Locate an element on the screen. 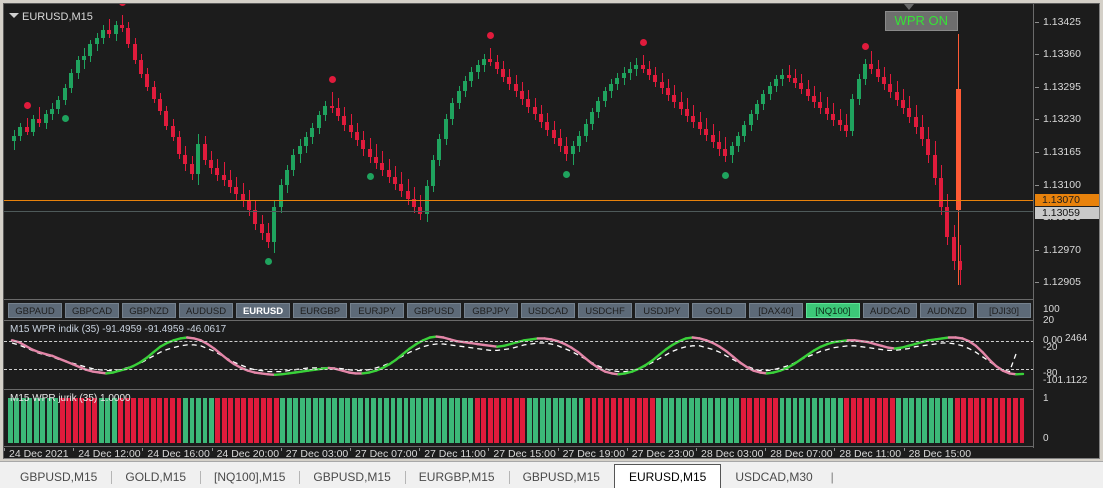 Image resolution: width=1103 pixels, height=488 pixels. chart-tab: EURGBP,M15 is located at coordinates (456, 477).